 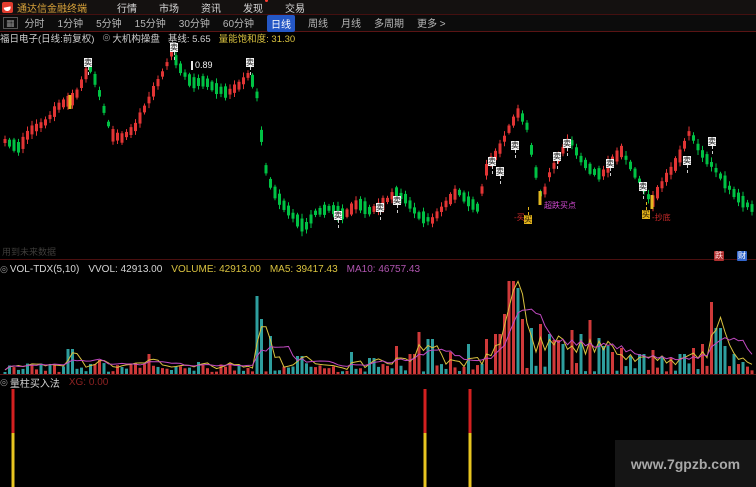 I want to click on period-tab-多周期: 多周期, so click(x=389, y=24).